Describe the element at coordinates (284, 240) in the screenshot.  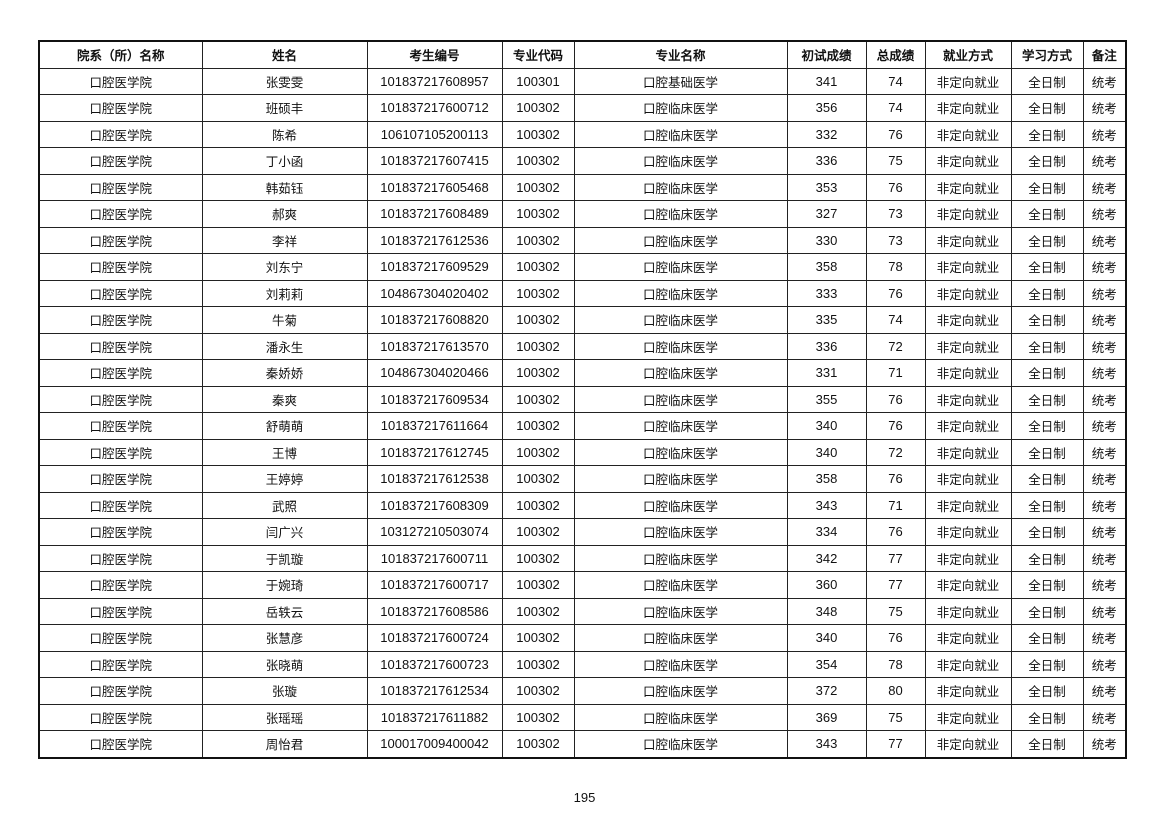
I see `cell-name: 李祥` at that location.